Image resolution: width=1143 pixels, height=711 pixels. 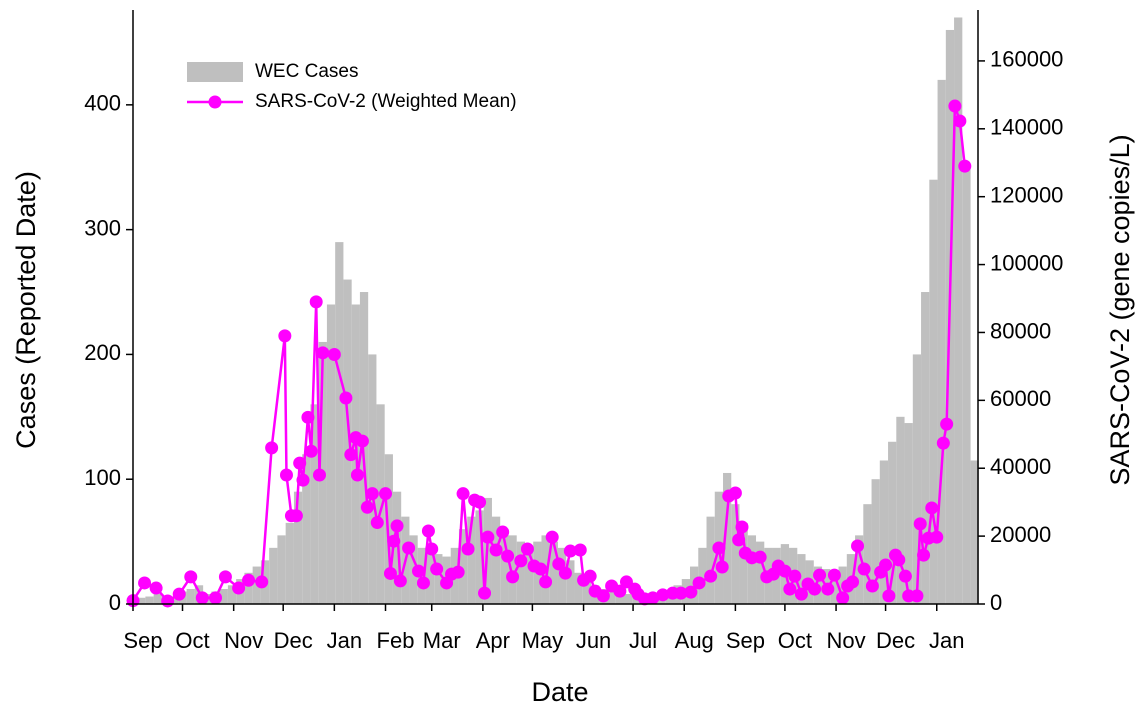 What do you see at coordinates (102, 103) in the screenshot?
I see `y-tick-label: 400` at bounding box center [102, 103].